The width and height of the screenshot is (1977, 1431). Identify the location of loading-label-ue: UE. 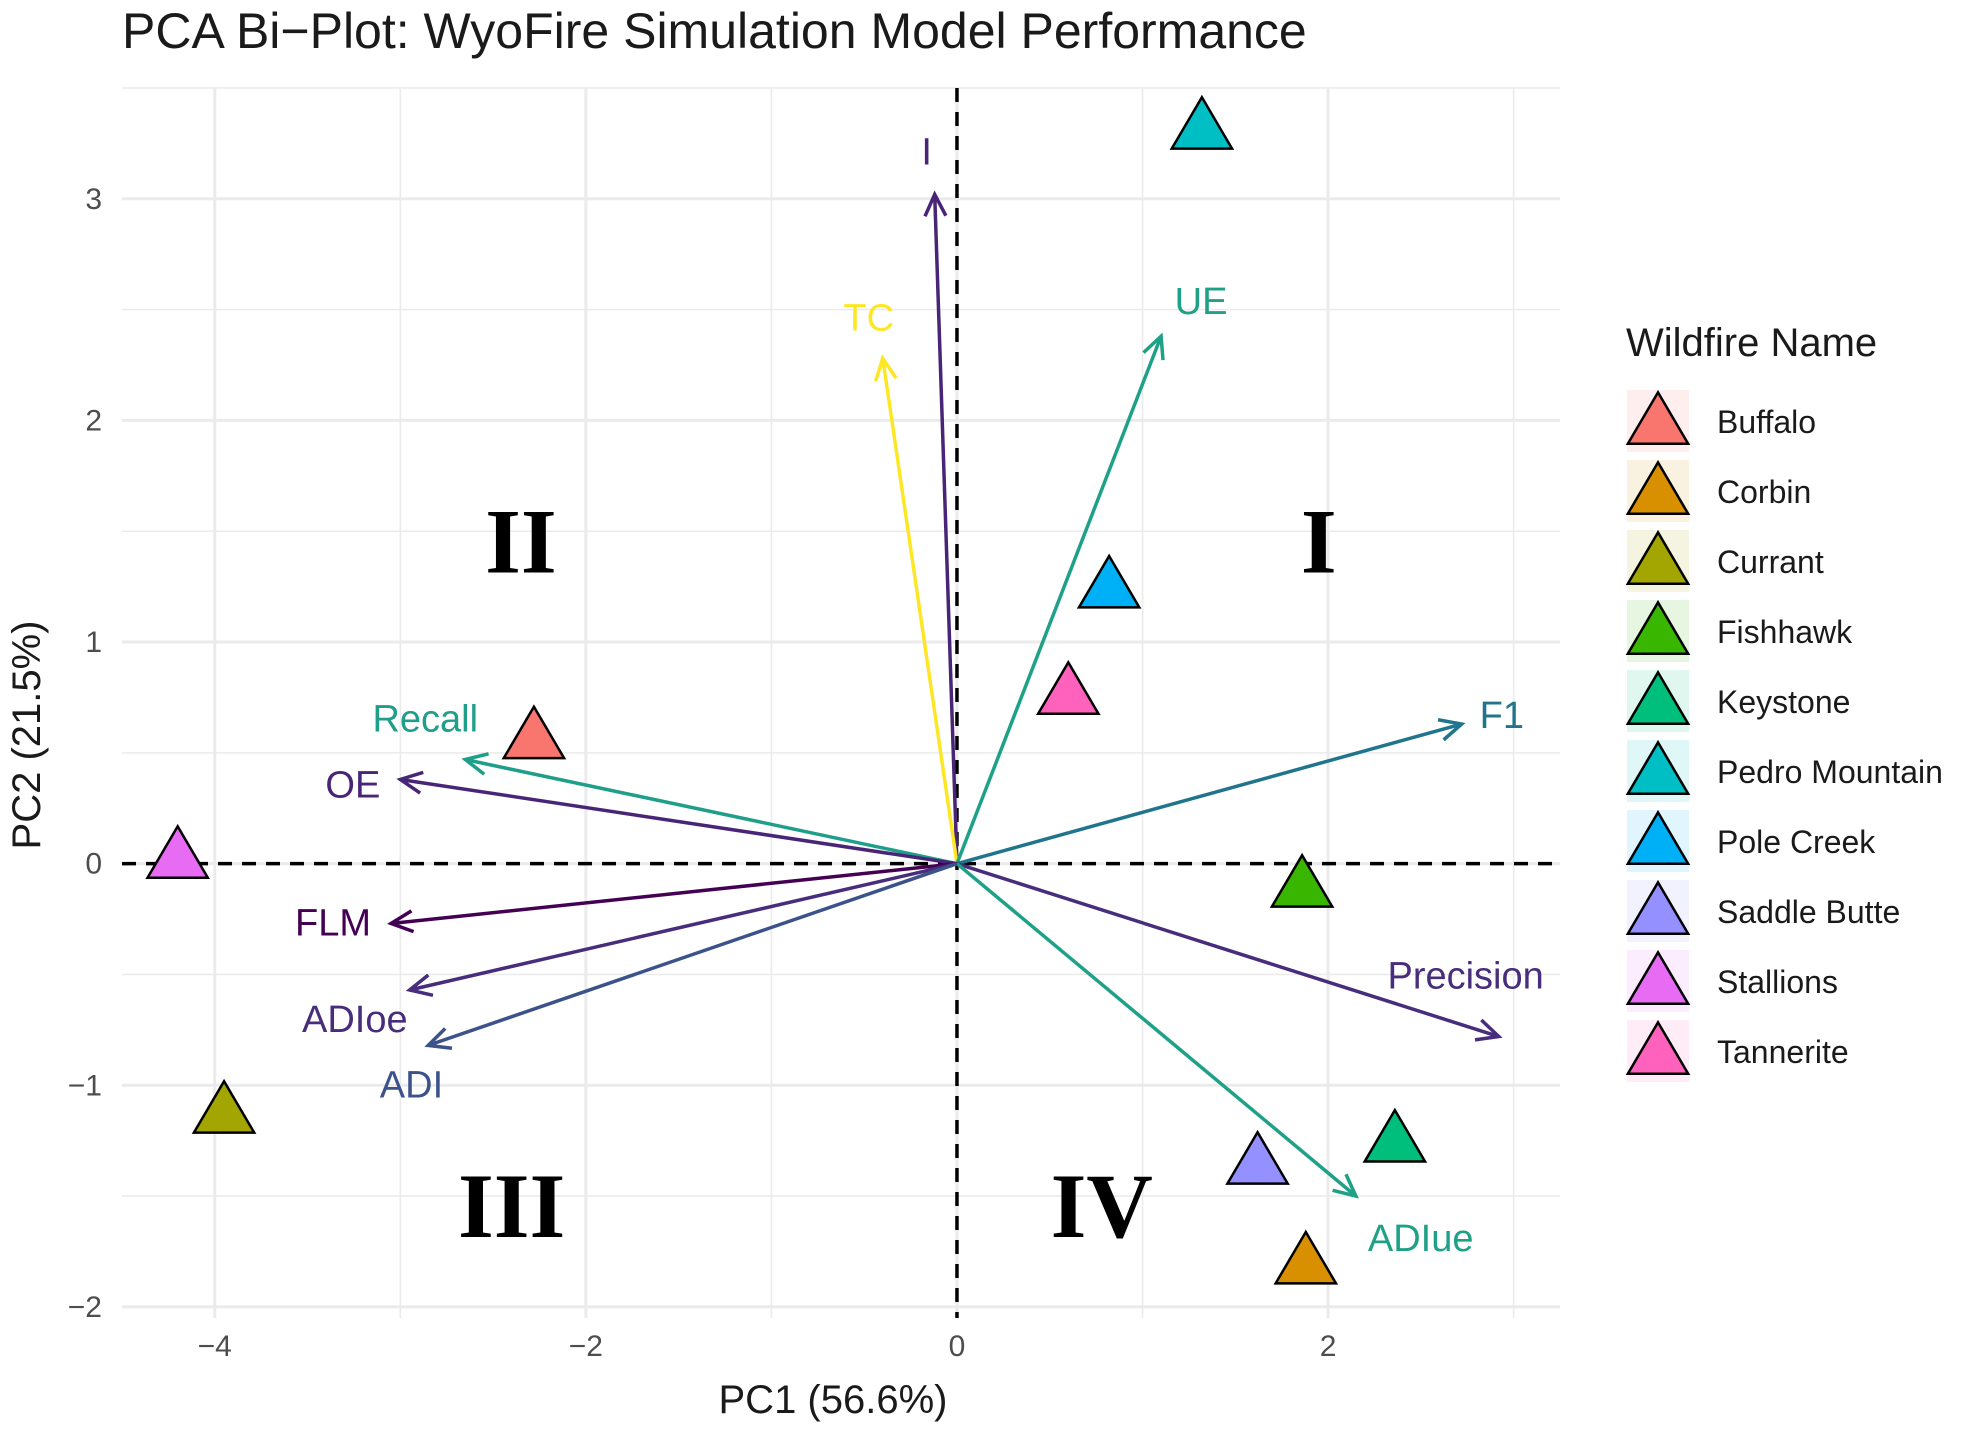
(1201, 302).